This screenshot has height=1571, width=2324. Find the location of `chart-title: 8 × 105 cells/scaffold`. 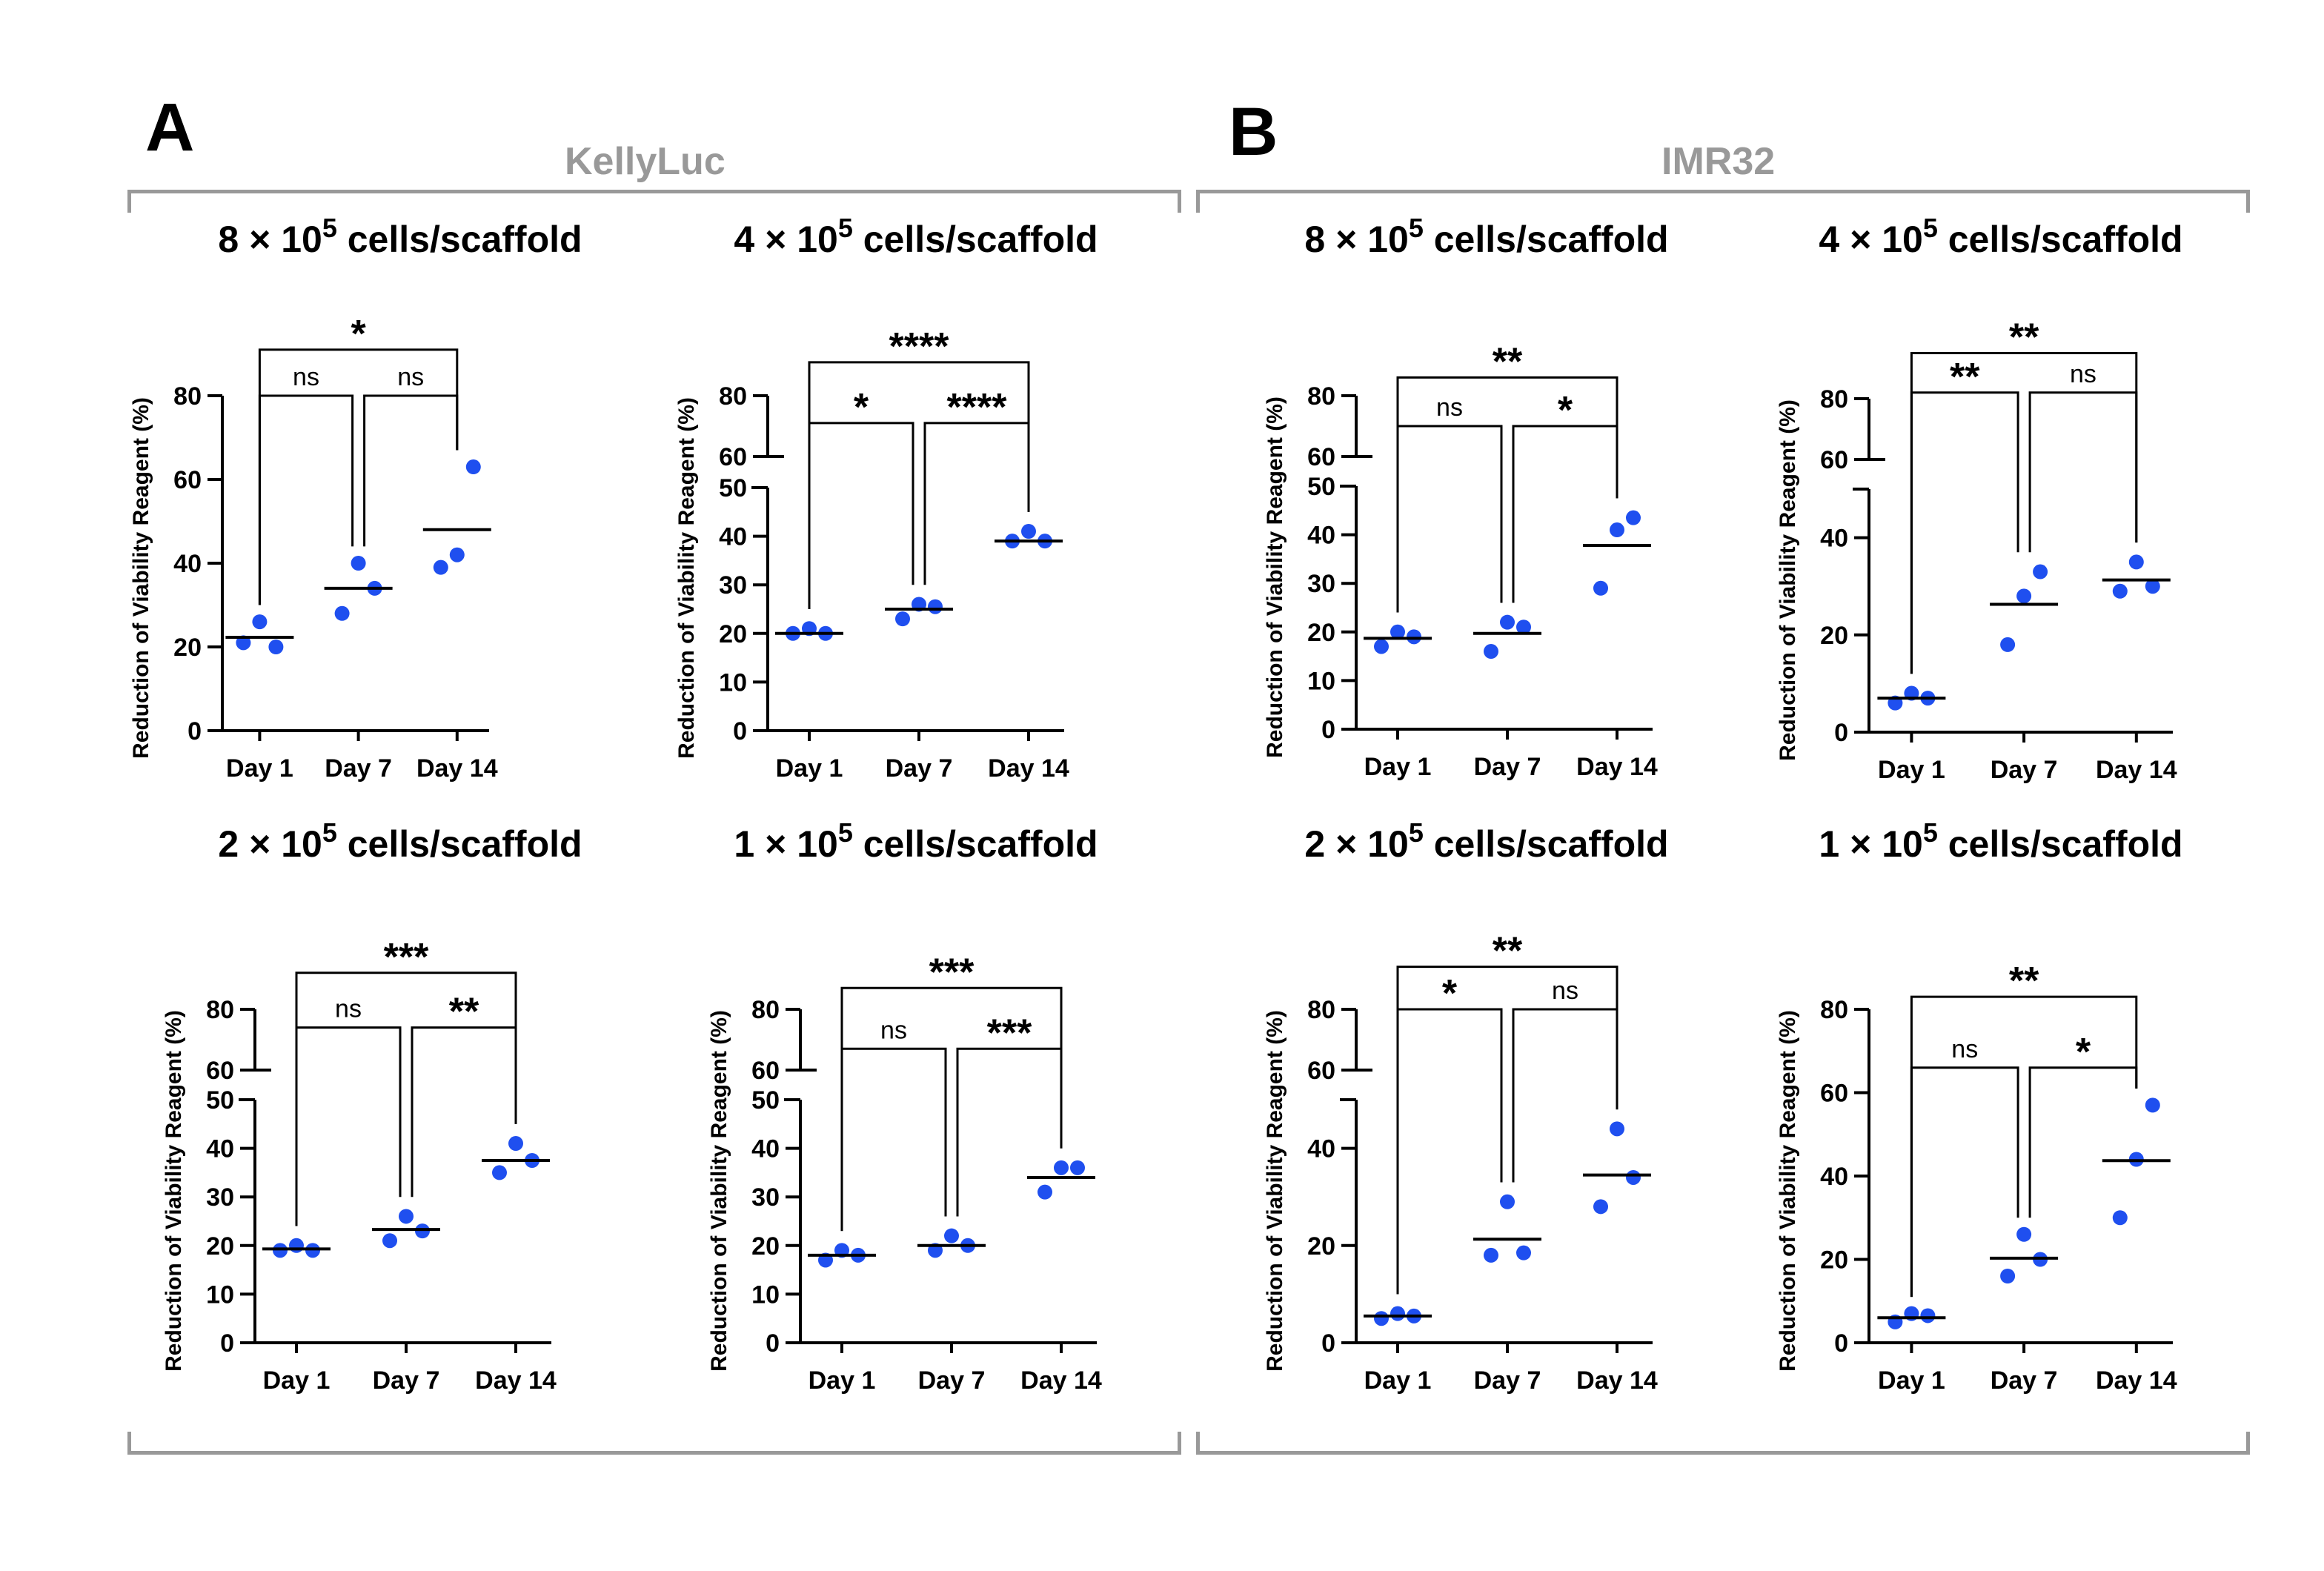

chart-title: 8 × 105 cells/scaffold is located at coordinates (400, 236).